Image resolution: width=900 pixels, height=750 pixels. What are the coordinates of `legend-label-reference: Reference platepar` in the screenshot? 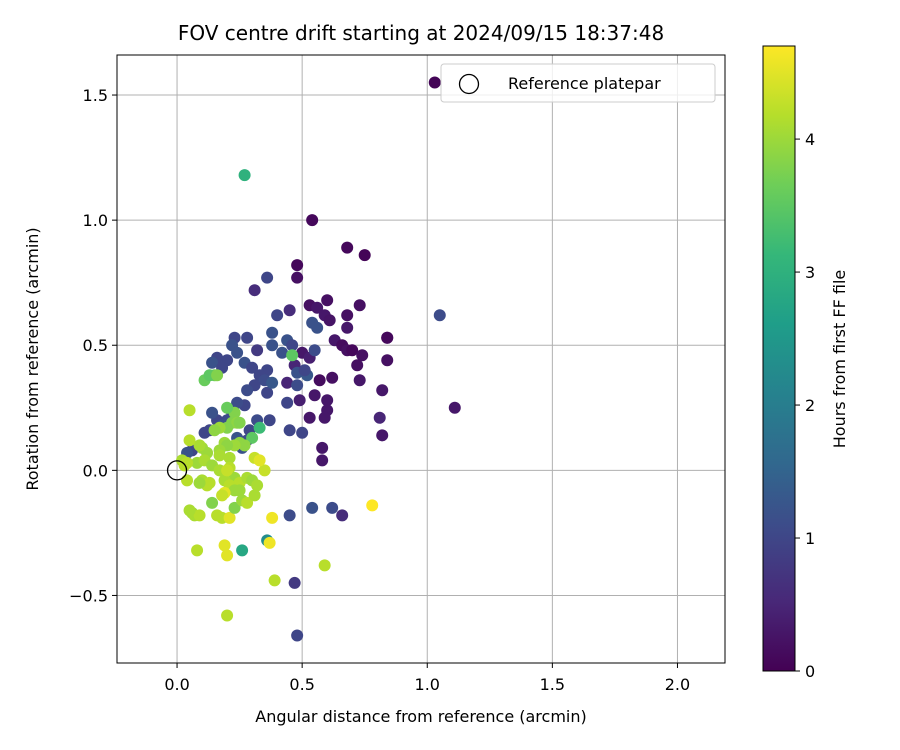 It's located at (584, 83).